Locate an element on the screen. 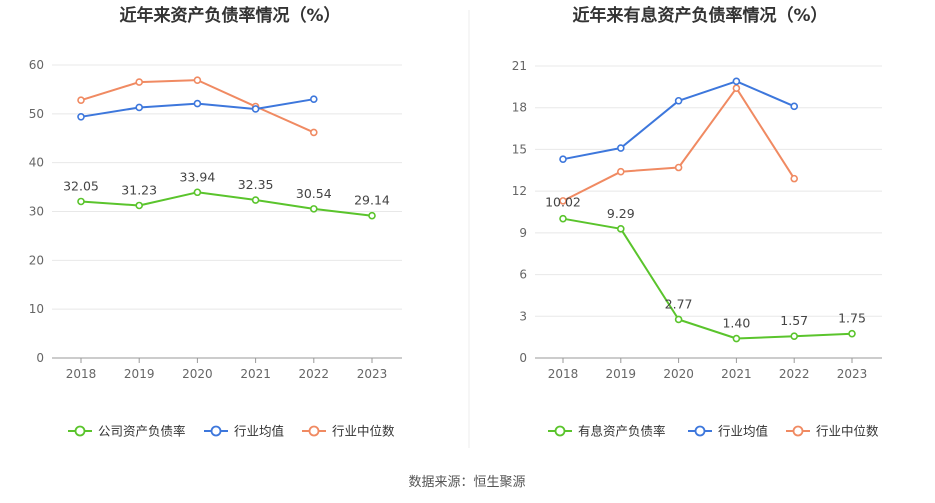 This screenshot has width=935, height=503. data-label: 32.35 is located at coordinates (256, 184).